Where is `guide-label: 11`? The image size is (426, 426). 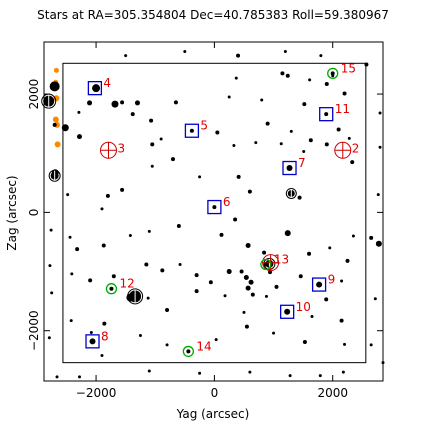
guide-label: 11 is located at coordinates (342, 109).